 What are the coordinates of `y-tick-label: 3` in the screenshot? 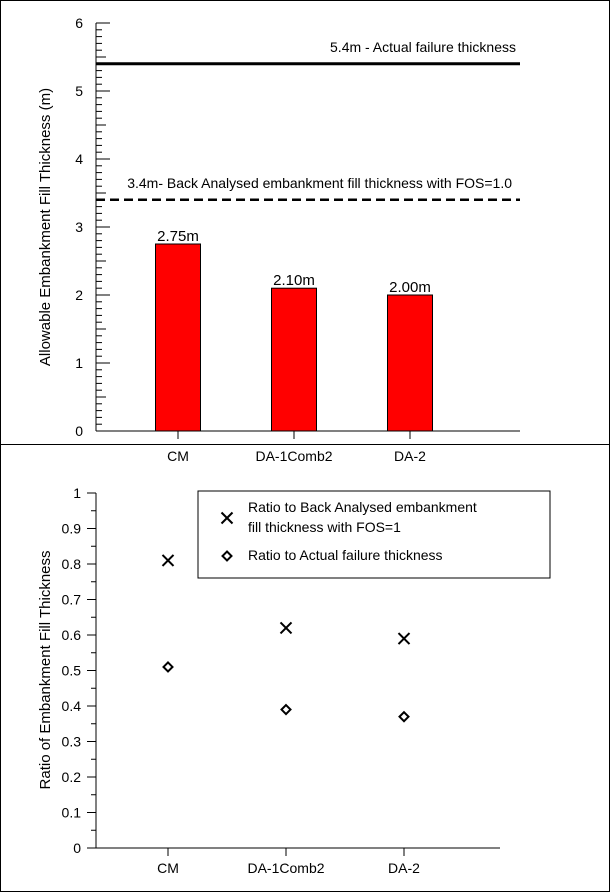 It's located at (79, 227).